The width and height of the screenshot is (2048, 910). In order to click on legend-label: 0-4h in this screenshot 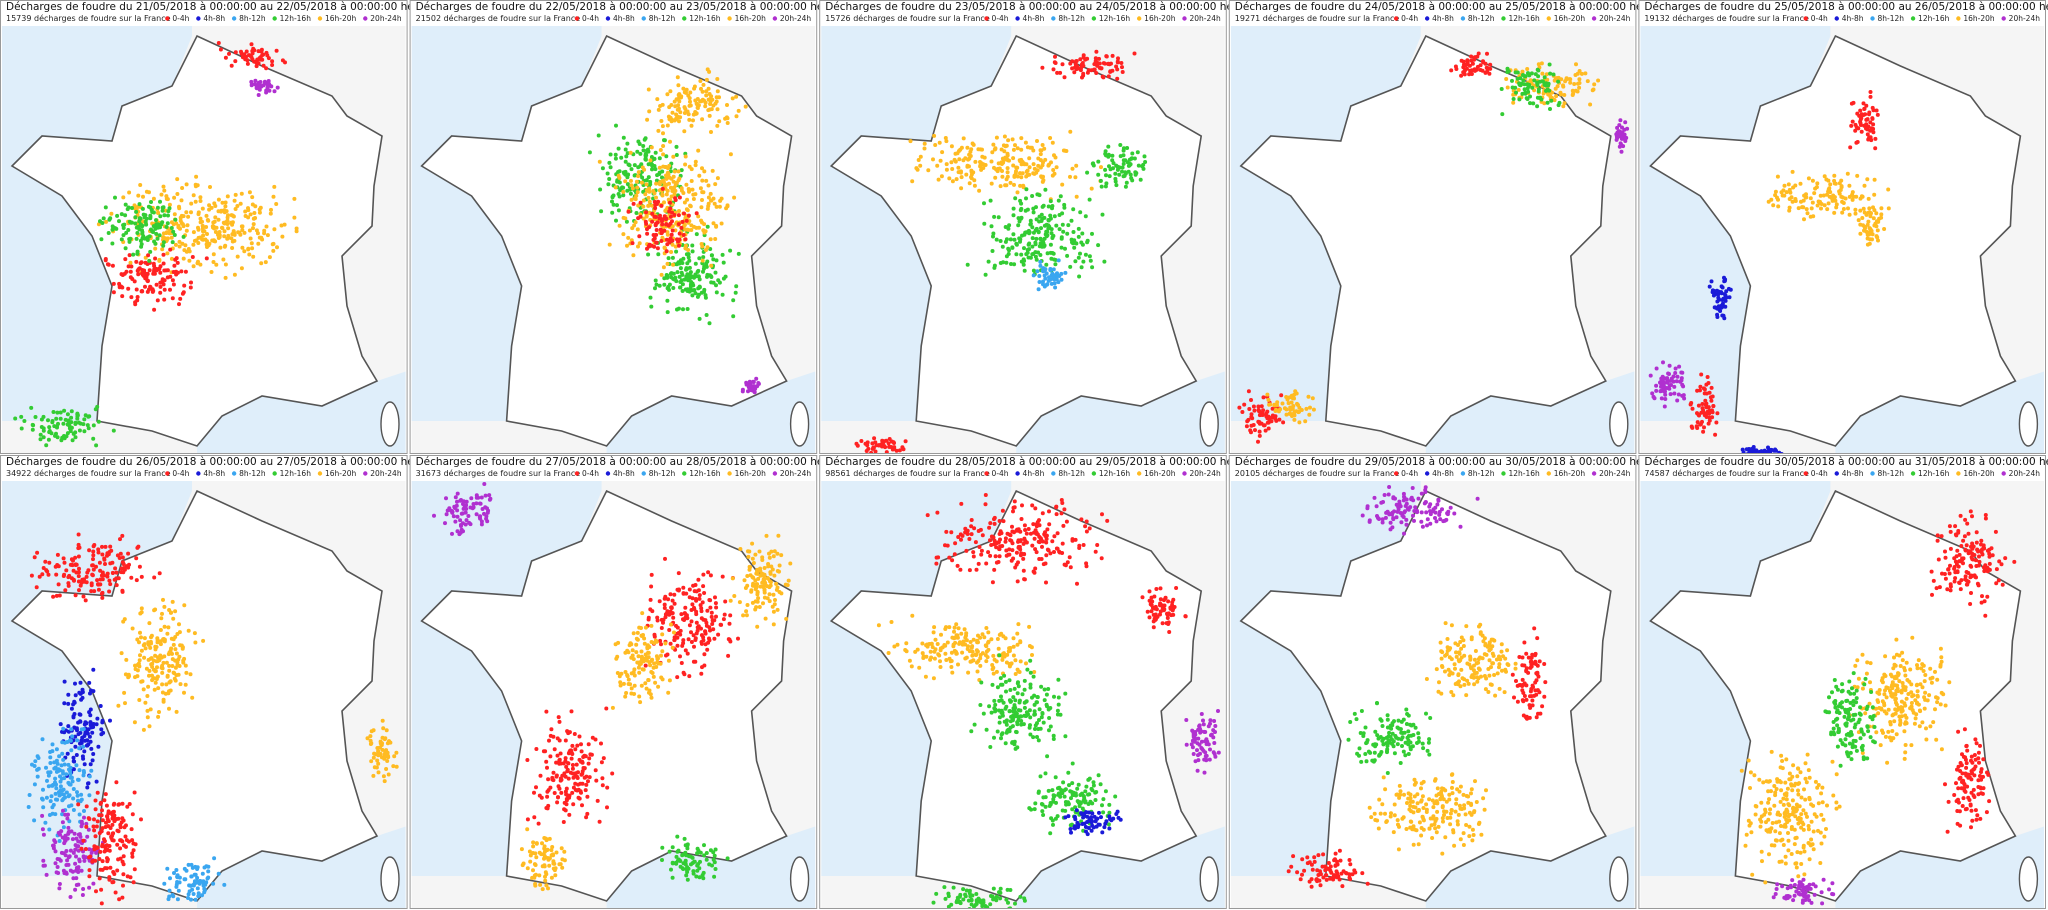, I will do `click(590, 18)`.